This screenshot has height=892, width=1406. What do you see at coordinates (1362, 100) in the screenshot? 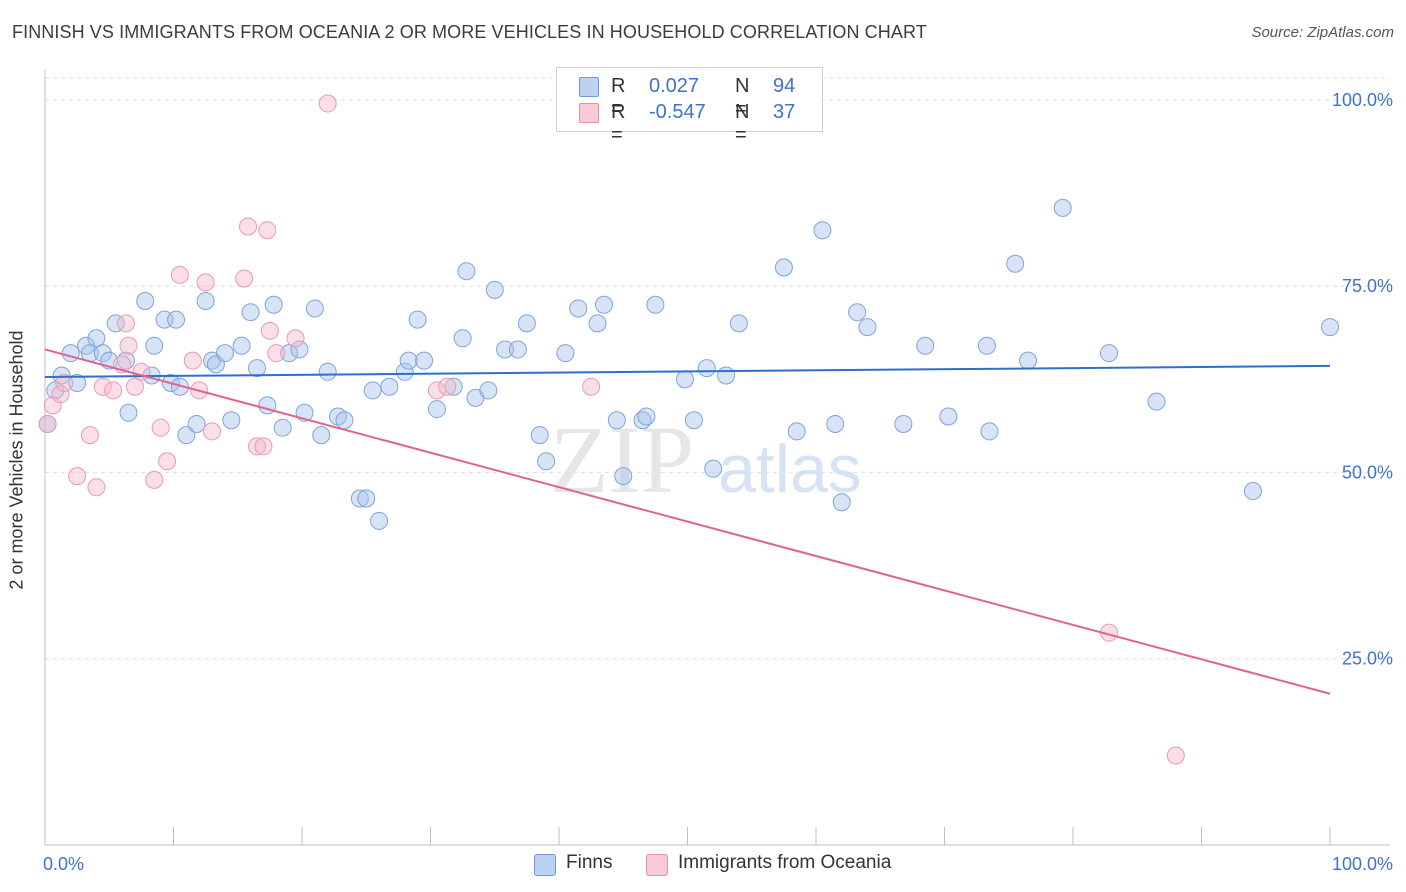
I see `y-tick-label: 100.0%` at bounding box center [1362, 100].